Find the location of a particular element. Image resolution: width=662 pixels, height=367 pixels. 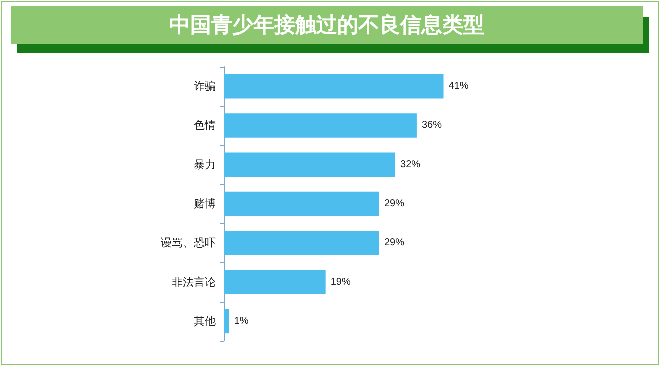

y-tick-label: 暴力 is located at coordinates (205, 165).